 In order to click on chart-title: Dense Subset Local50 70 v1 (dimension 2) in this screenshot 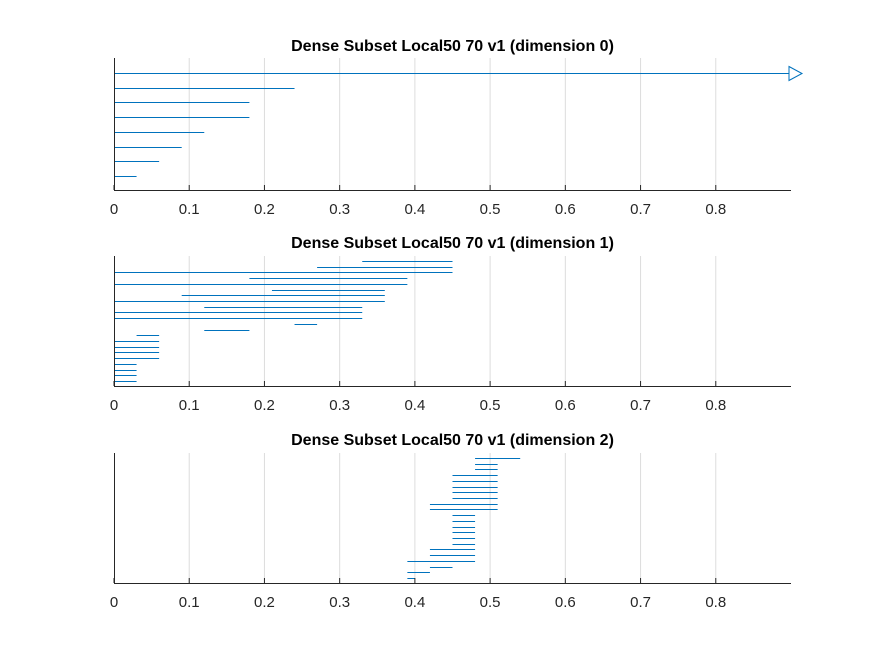, I will do `click(452, 440)`.